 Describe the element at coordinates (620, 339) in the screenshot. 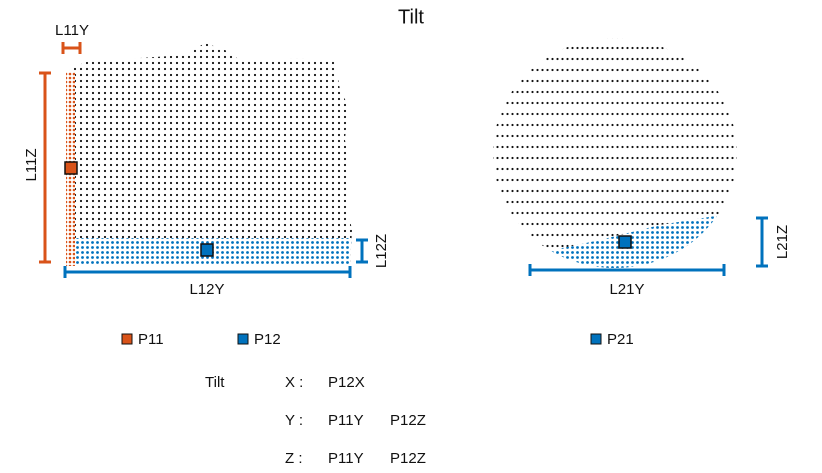

I see `legend-label: P21` at that location.